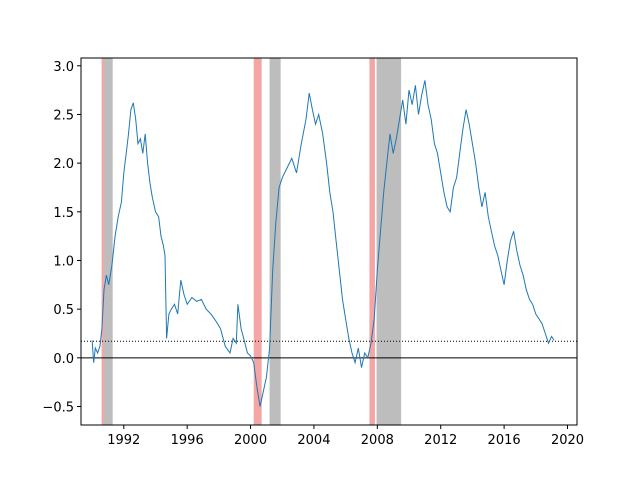  I want to click on x-tick-label: 2020, so click(567, 440).